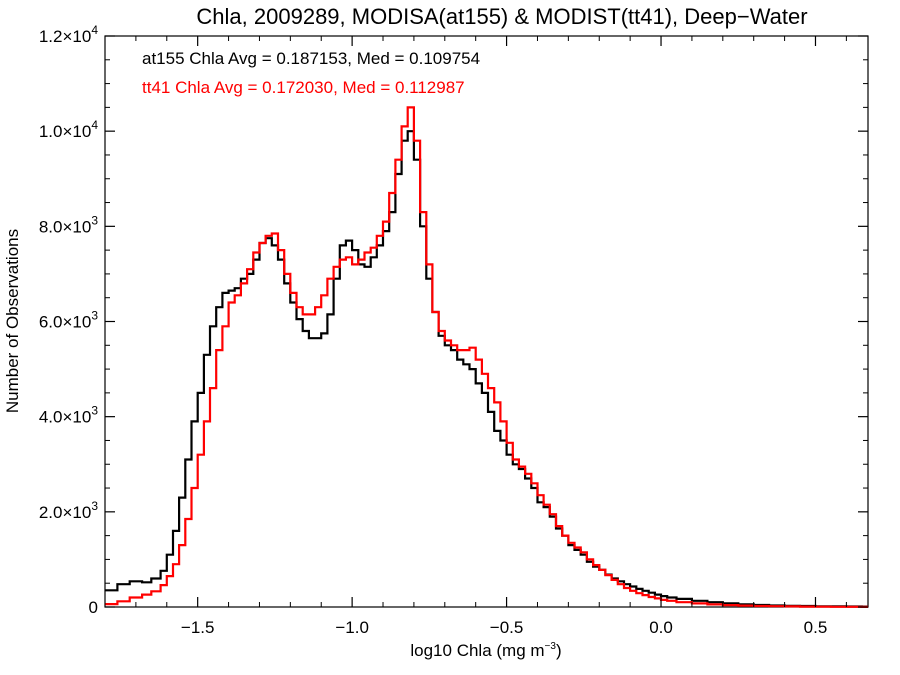 The height and width of the screenshot is (675, 900). What do you see at coordinates (559, 650) in the screenshot?
I see `x-axis-label-close: )` at bounding box center [559, 650].